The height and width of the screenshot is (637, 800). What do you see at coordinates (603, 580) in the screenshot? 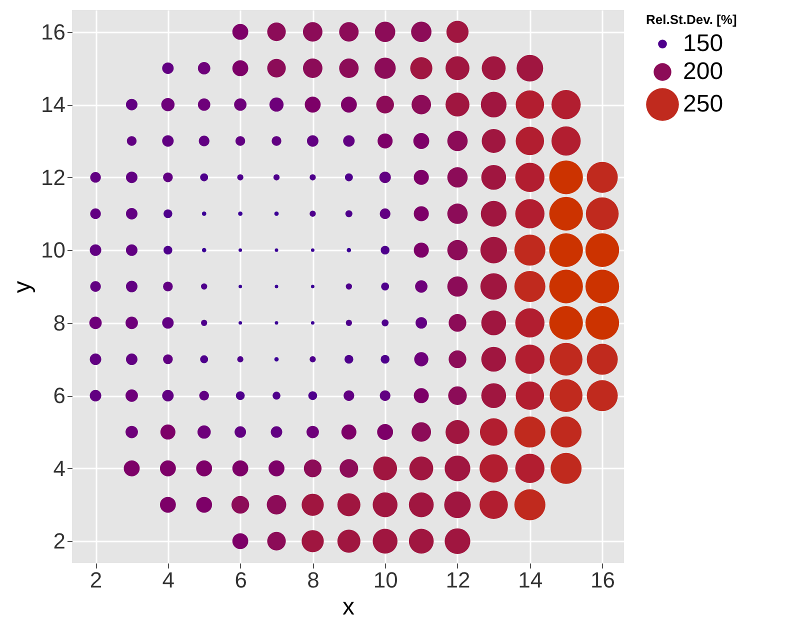
I see `x-tick-label: 16` at bounding box center [603, 580].